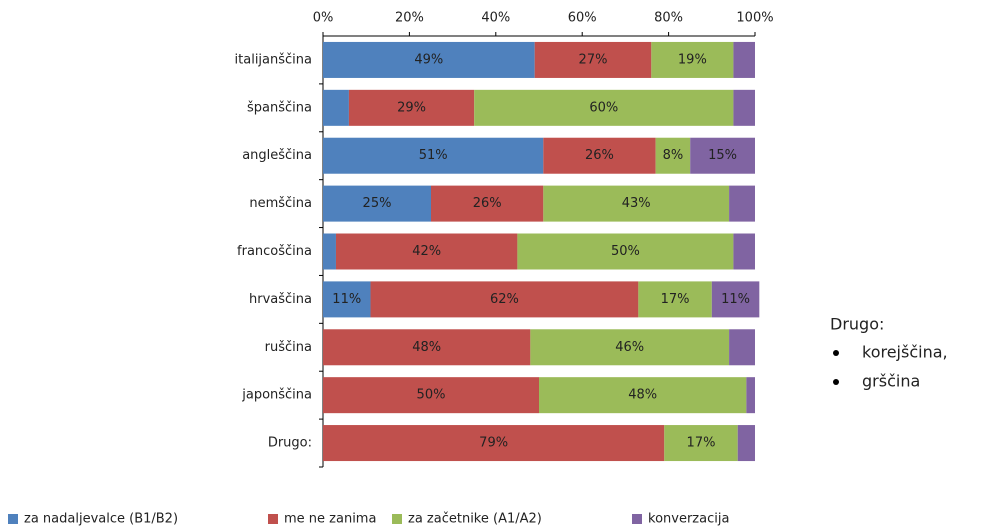  What do you see at coordinates (495, 18) in the screenshot?
I see `x-tick-label: 40%` at bounding box center [495, 18].